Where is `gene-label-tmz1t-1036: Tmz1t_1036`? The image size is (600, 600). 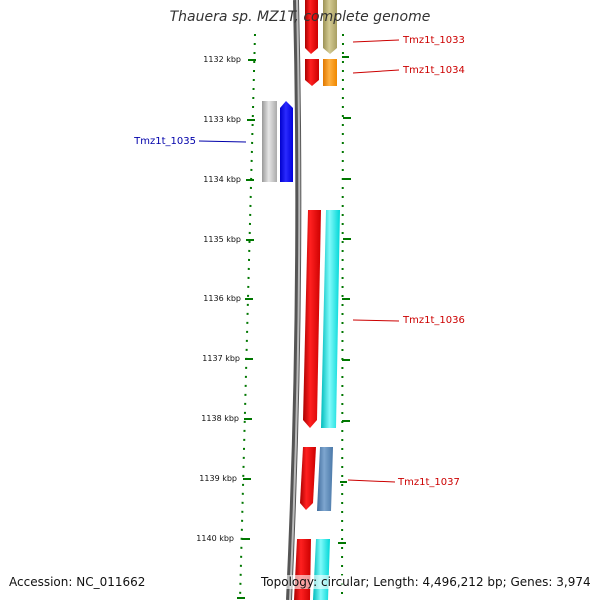 gene-label-tmz1t-1036: Tmz1t_1036 is located at coordinates (433, 320).